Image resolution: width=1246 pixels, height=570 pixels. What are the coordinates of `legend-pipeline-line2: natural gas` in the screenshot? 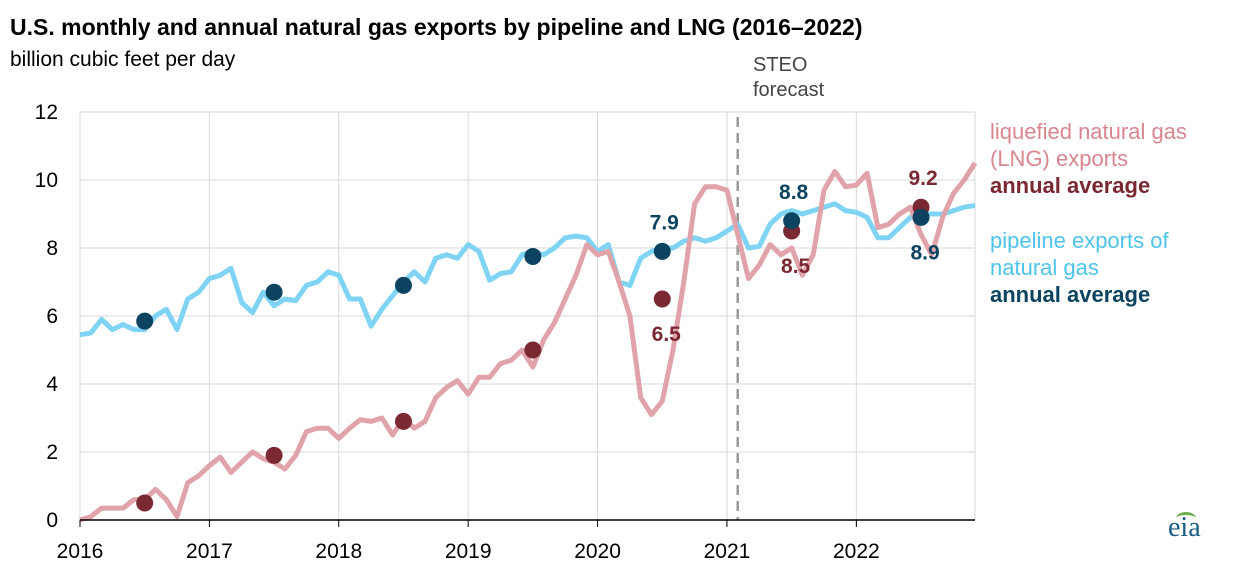 It's located at (1044, 267).